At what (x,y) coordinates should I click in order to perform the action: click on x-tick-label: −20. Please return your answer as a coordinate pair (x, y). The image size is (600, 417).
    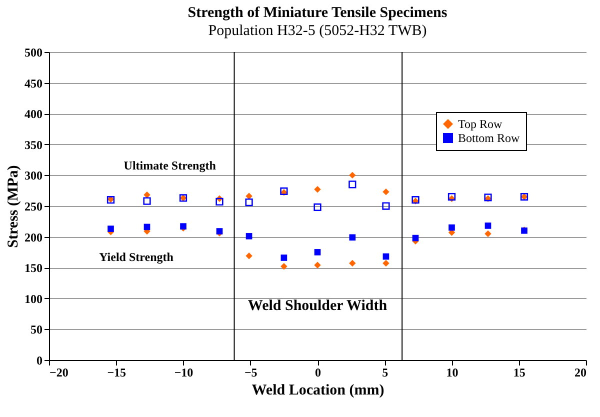
    Looking at the image, I should click on (59, 373).